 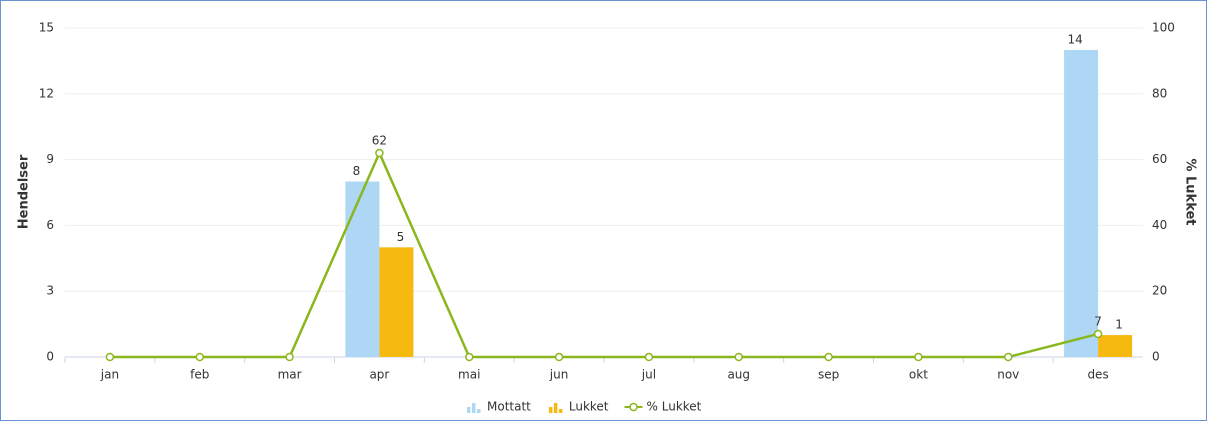 What do you see at coordinates (1074, 39) in the screenshot?
I see `data-label: 14` at bounding box center [1074, 39].